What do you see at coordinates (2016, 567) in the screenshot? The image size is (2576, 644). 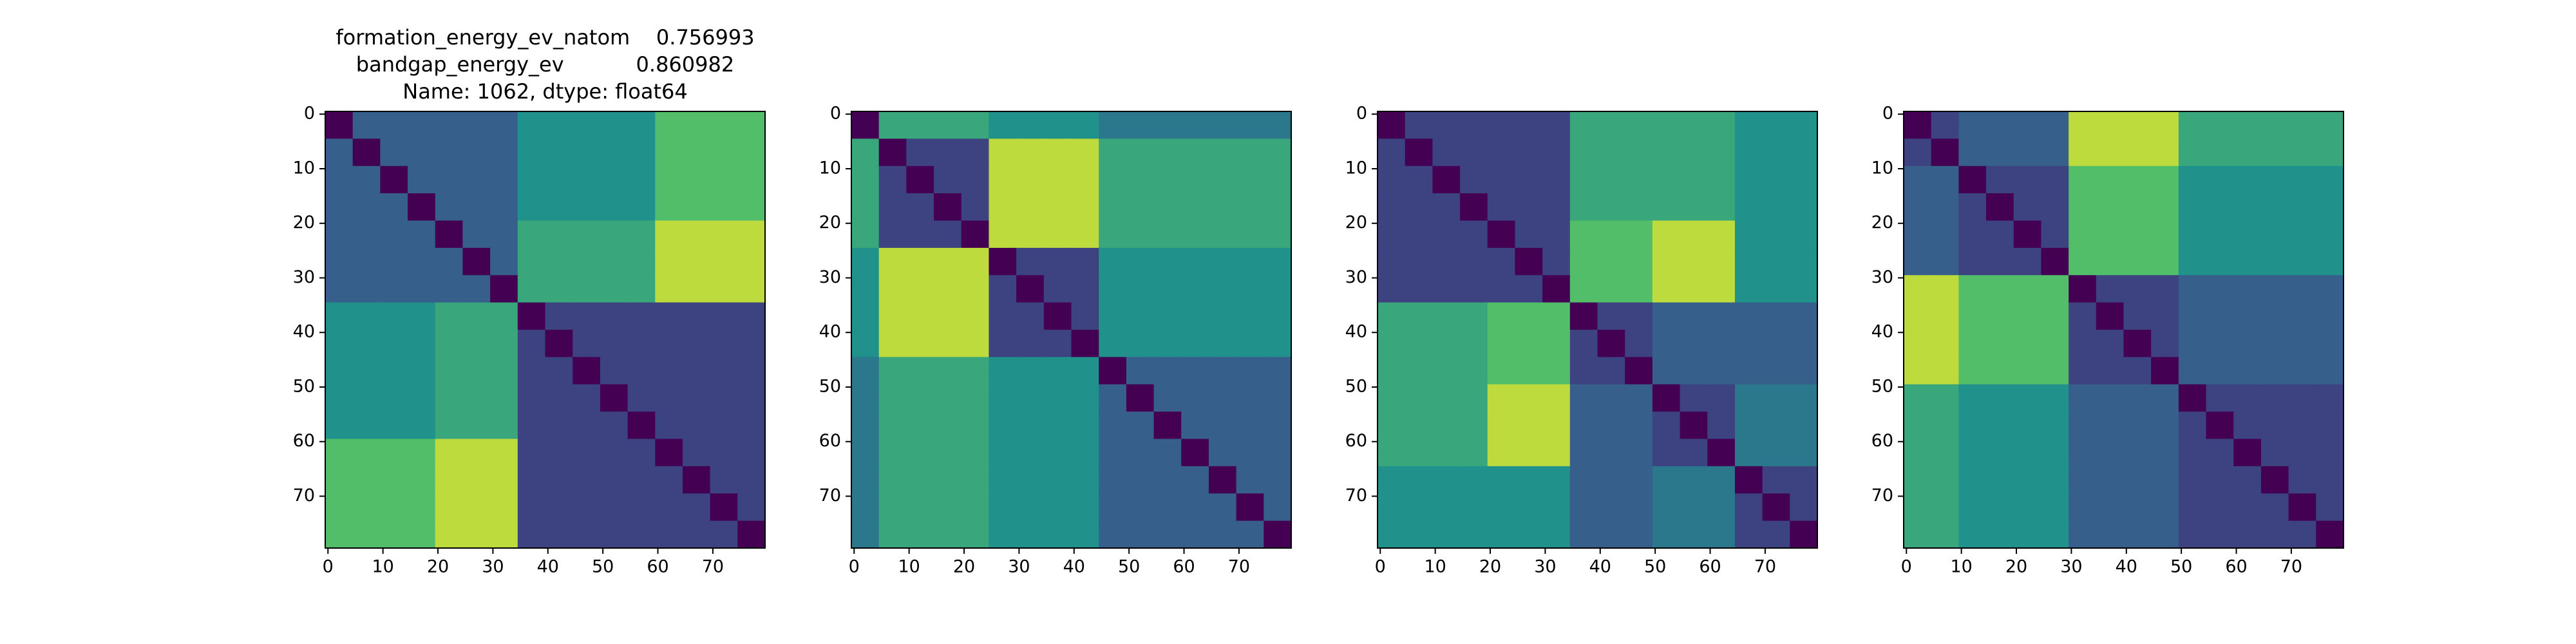 I see `x-tick-label: 20` at bounding box center [2016, 567].